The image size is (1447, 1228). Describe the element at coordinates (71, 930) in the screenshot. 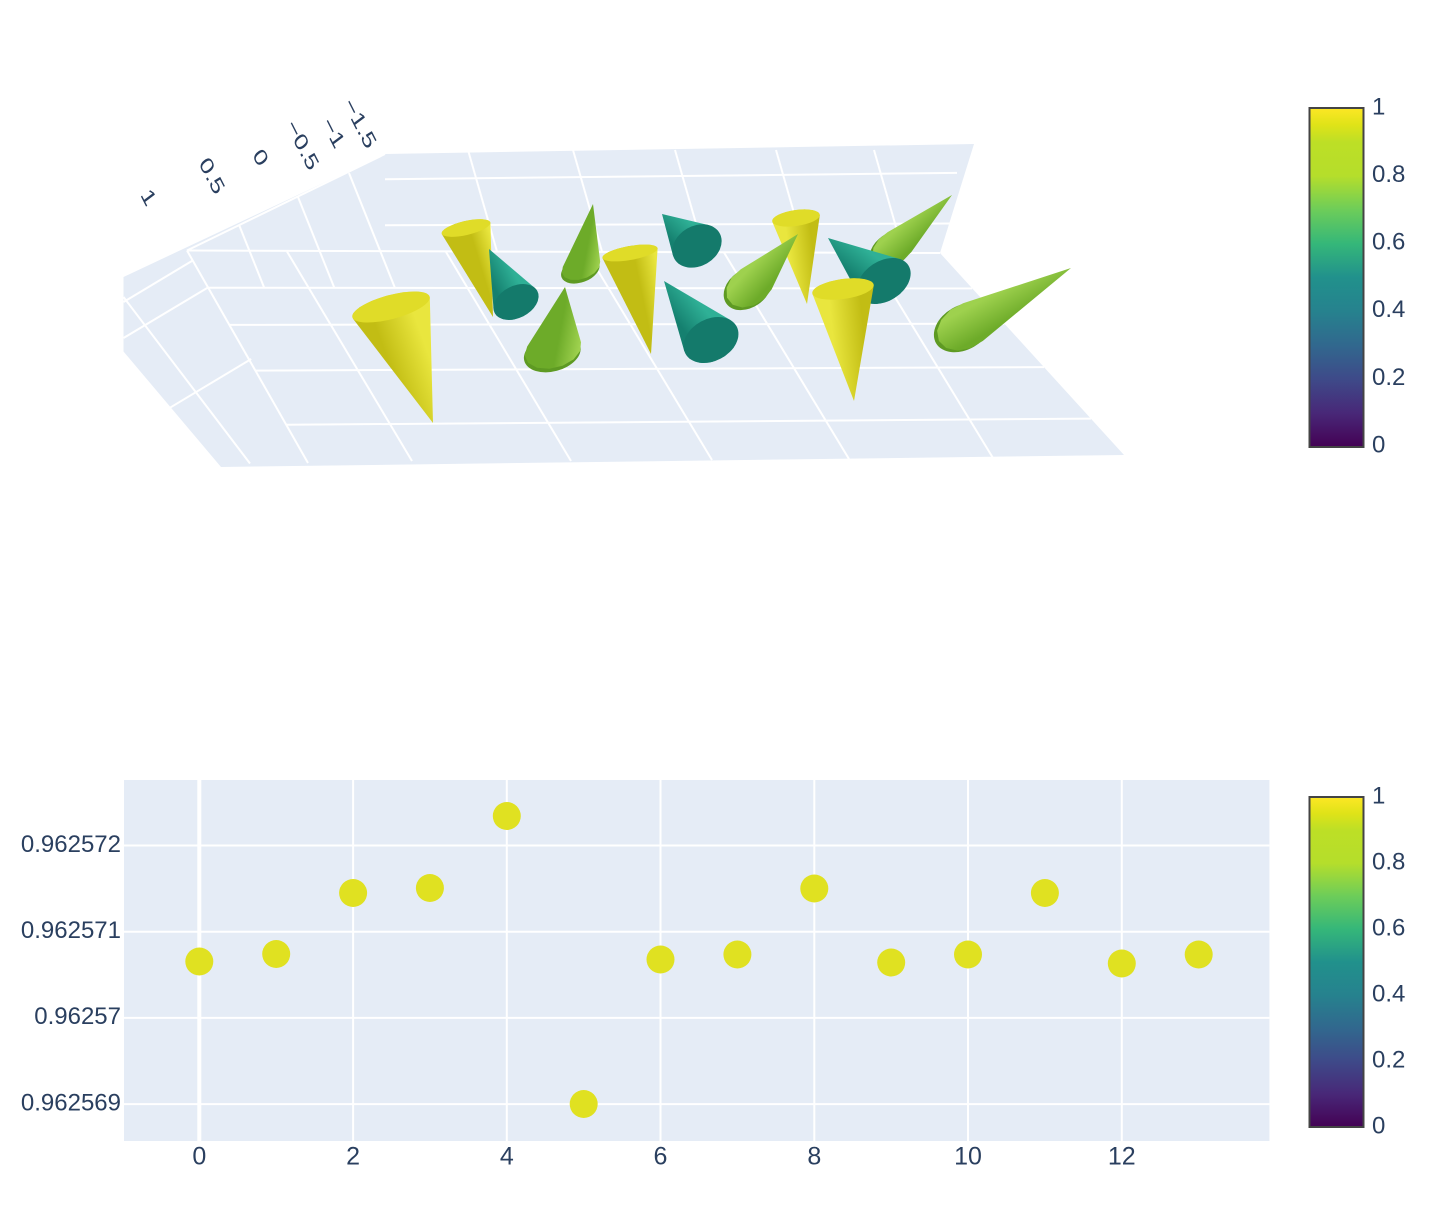

I see `svg-text: 0.962571` at that location.